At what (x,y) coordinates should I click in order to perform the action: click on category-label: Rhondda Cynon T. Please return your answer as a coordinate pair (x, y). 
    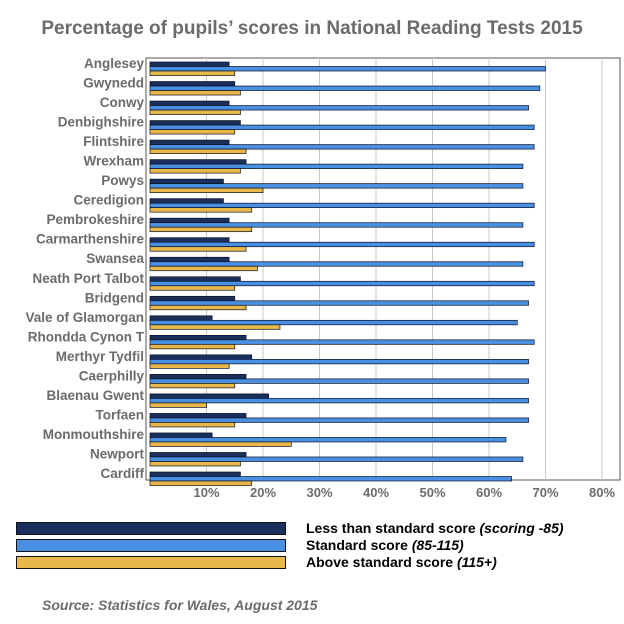
    Looking at the image, I should click on (86, 336).